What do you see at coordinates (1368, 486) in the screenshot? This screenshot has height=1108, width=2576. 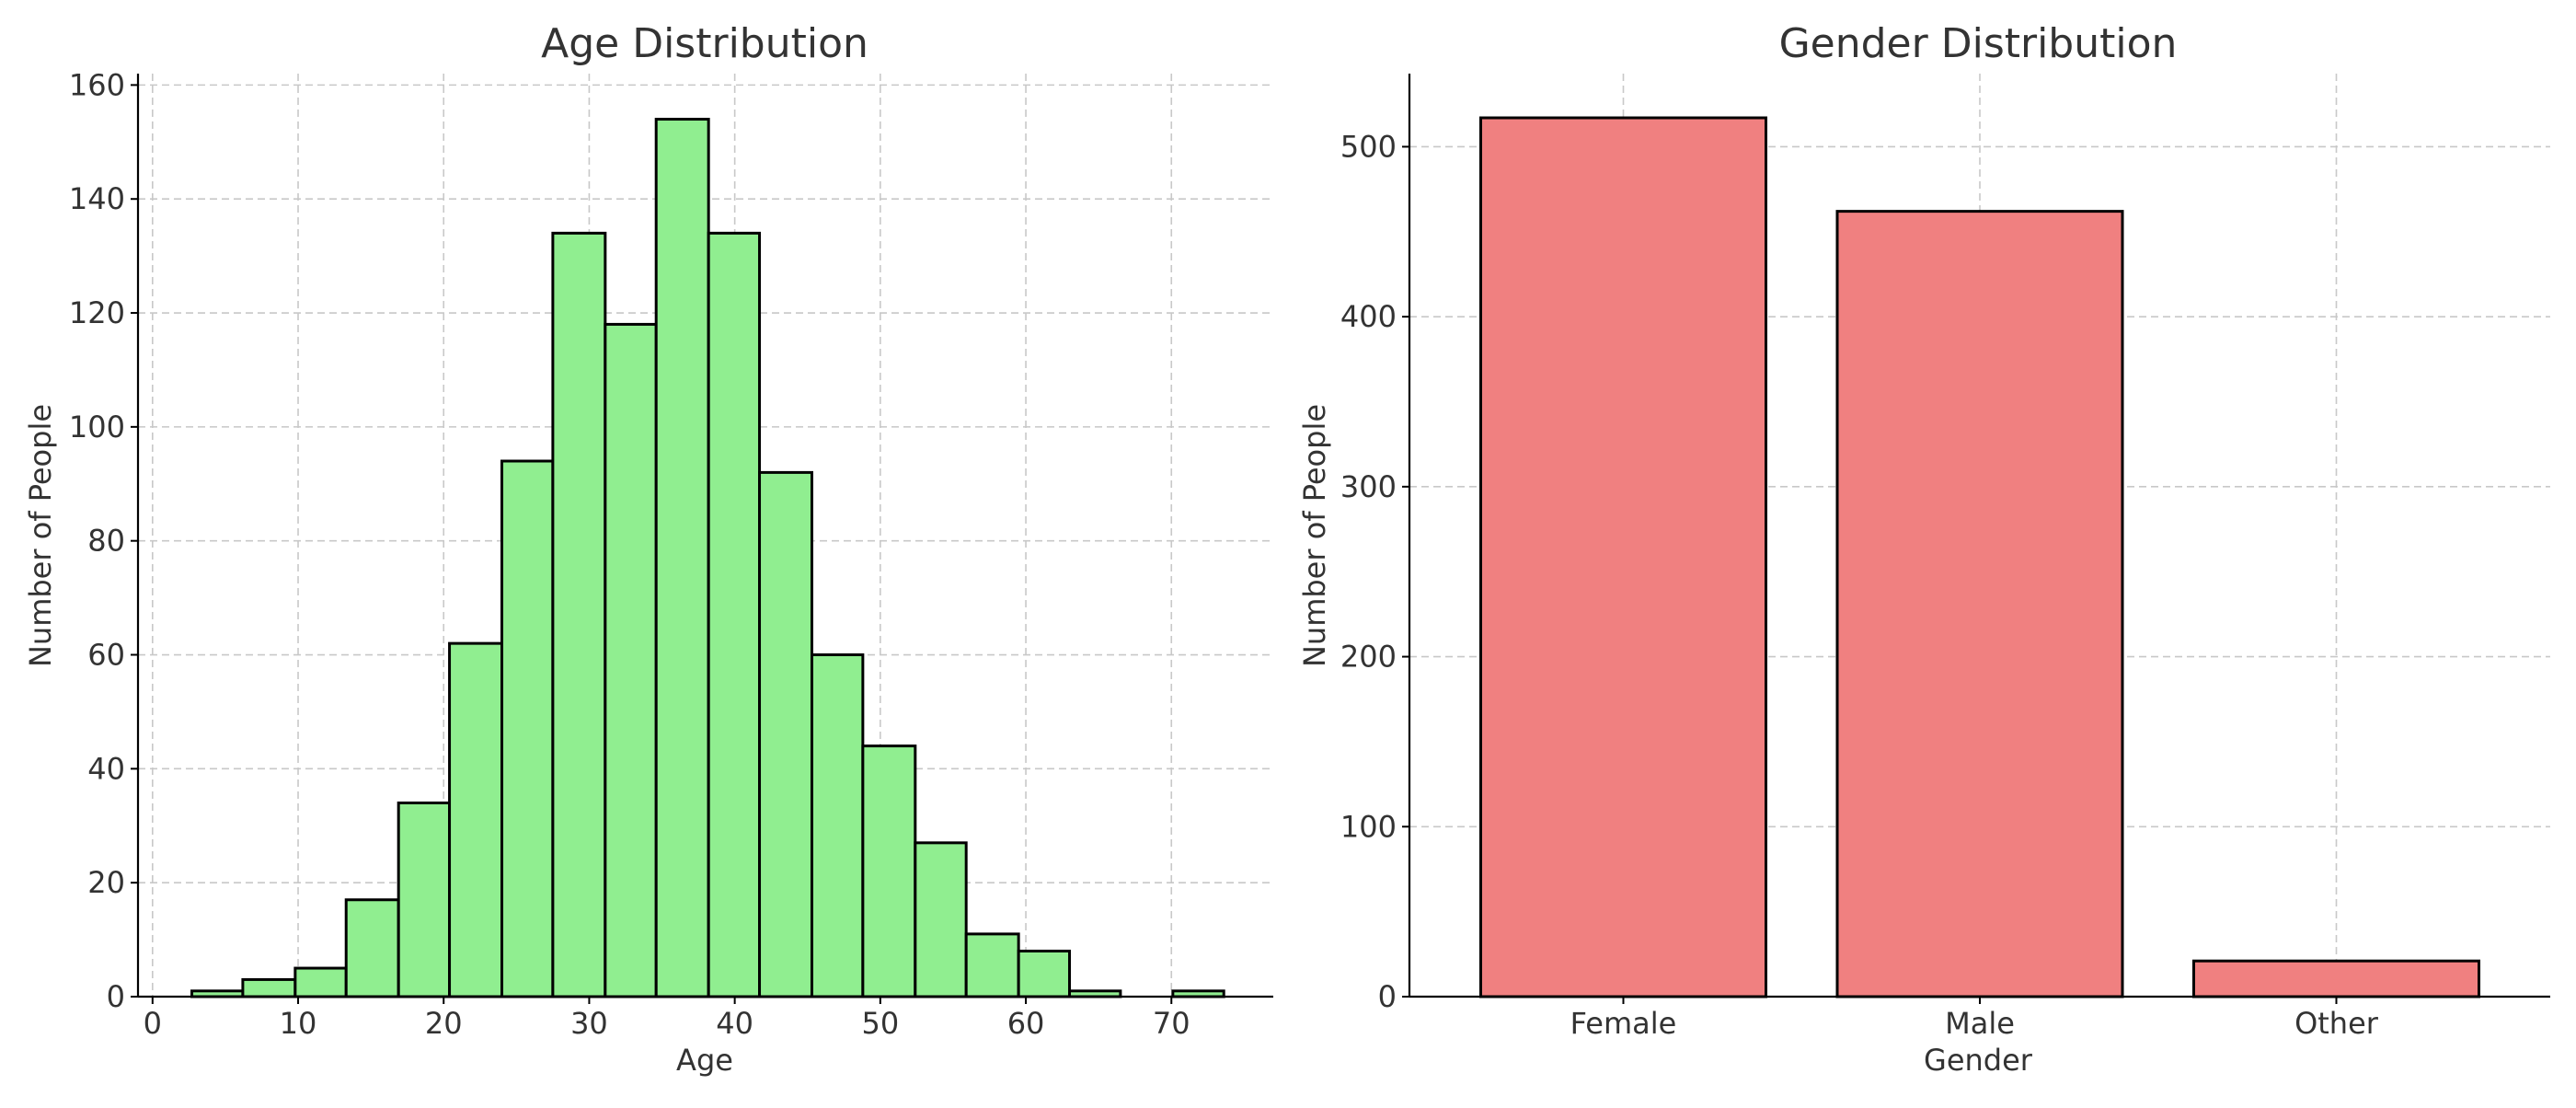 I see `gender-y-tick-label: 300` at bounding box center [1368, 486].